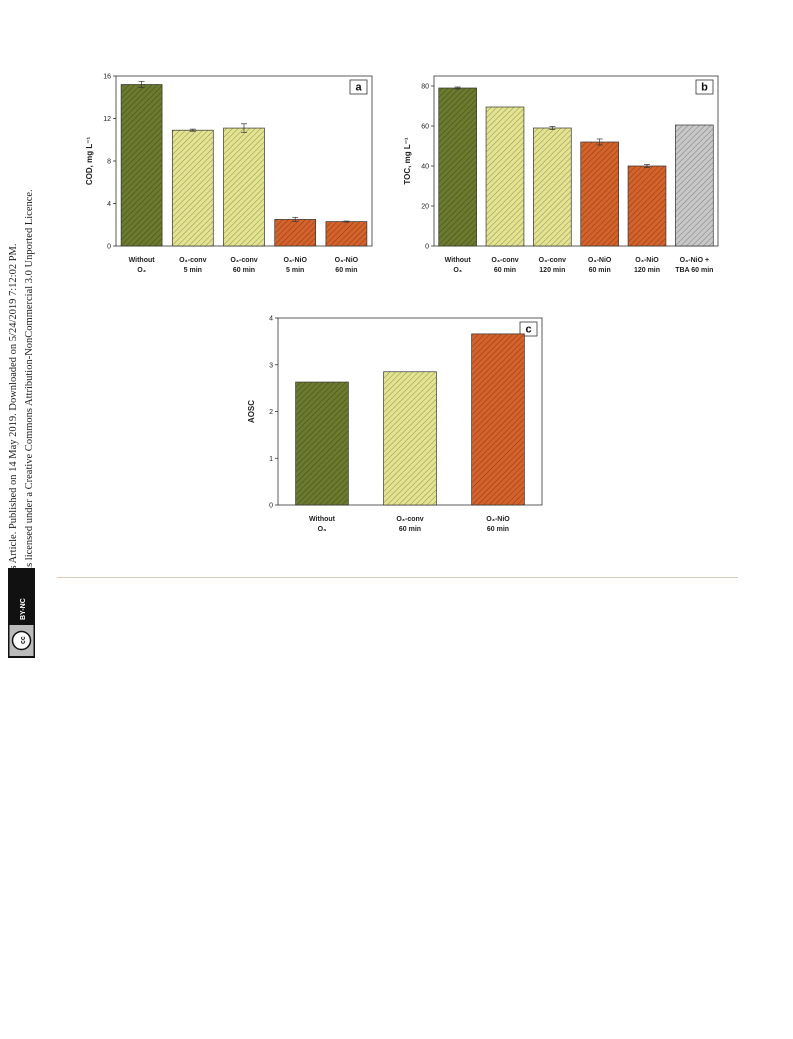  I want to click on y-tick-label: 8, so click(109, 162).